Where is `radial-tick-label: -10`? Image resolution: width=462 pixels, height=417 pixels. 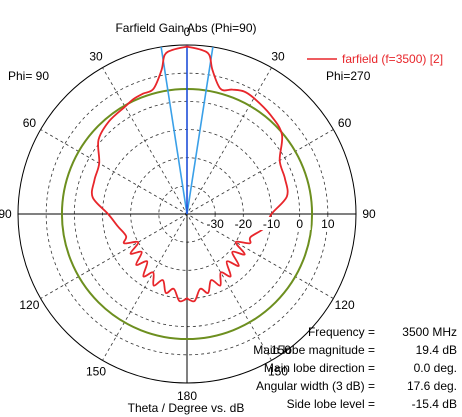 radial-tick-label: -10 is located at coordinates (272, 224).